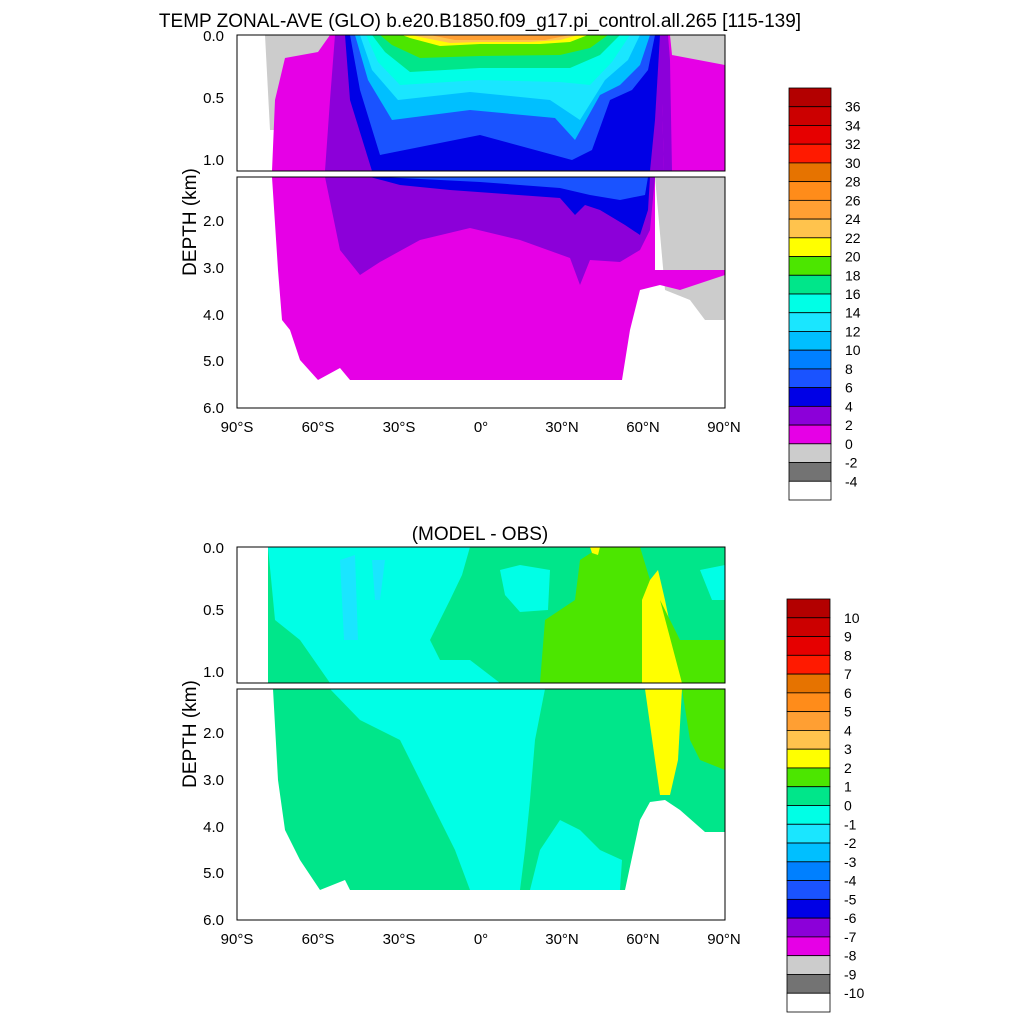 The image size is (1024, 1024). What do you see at coordinates (848, 693) in the screenshot?
I see `colorbar-label: 6` at bounding box center [848, 693].